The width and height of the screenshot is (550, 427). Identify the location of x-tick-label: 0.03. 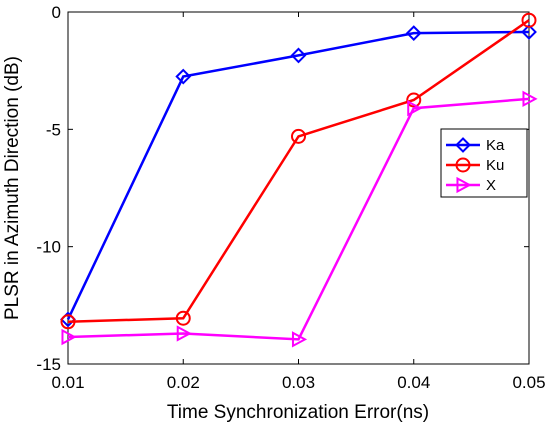
(298, 382).